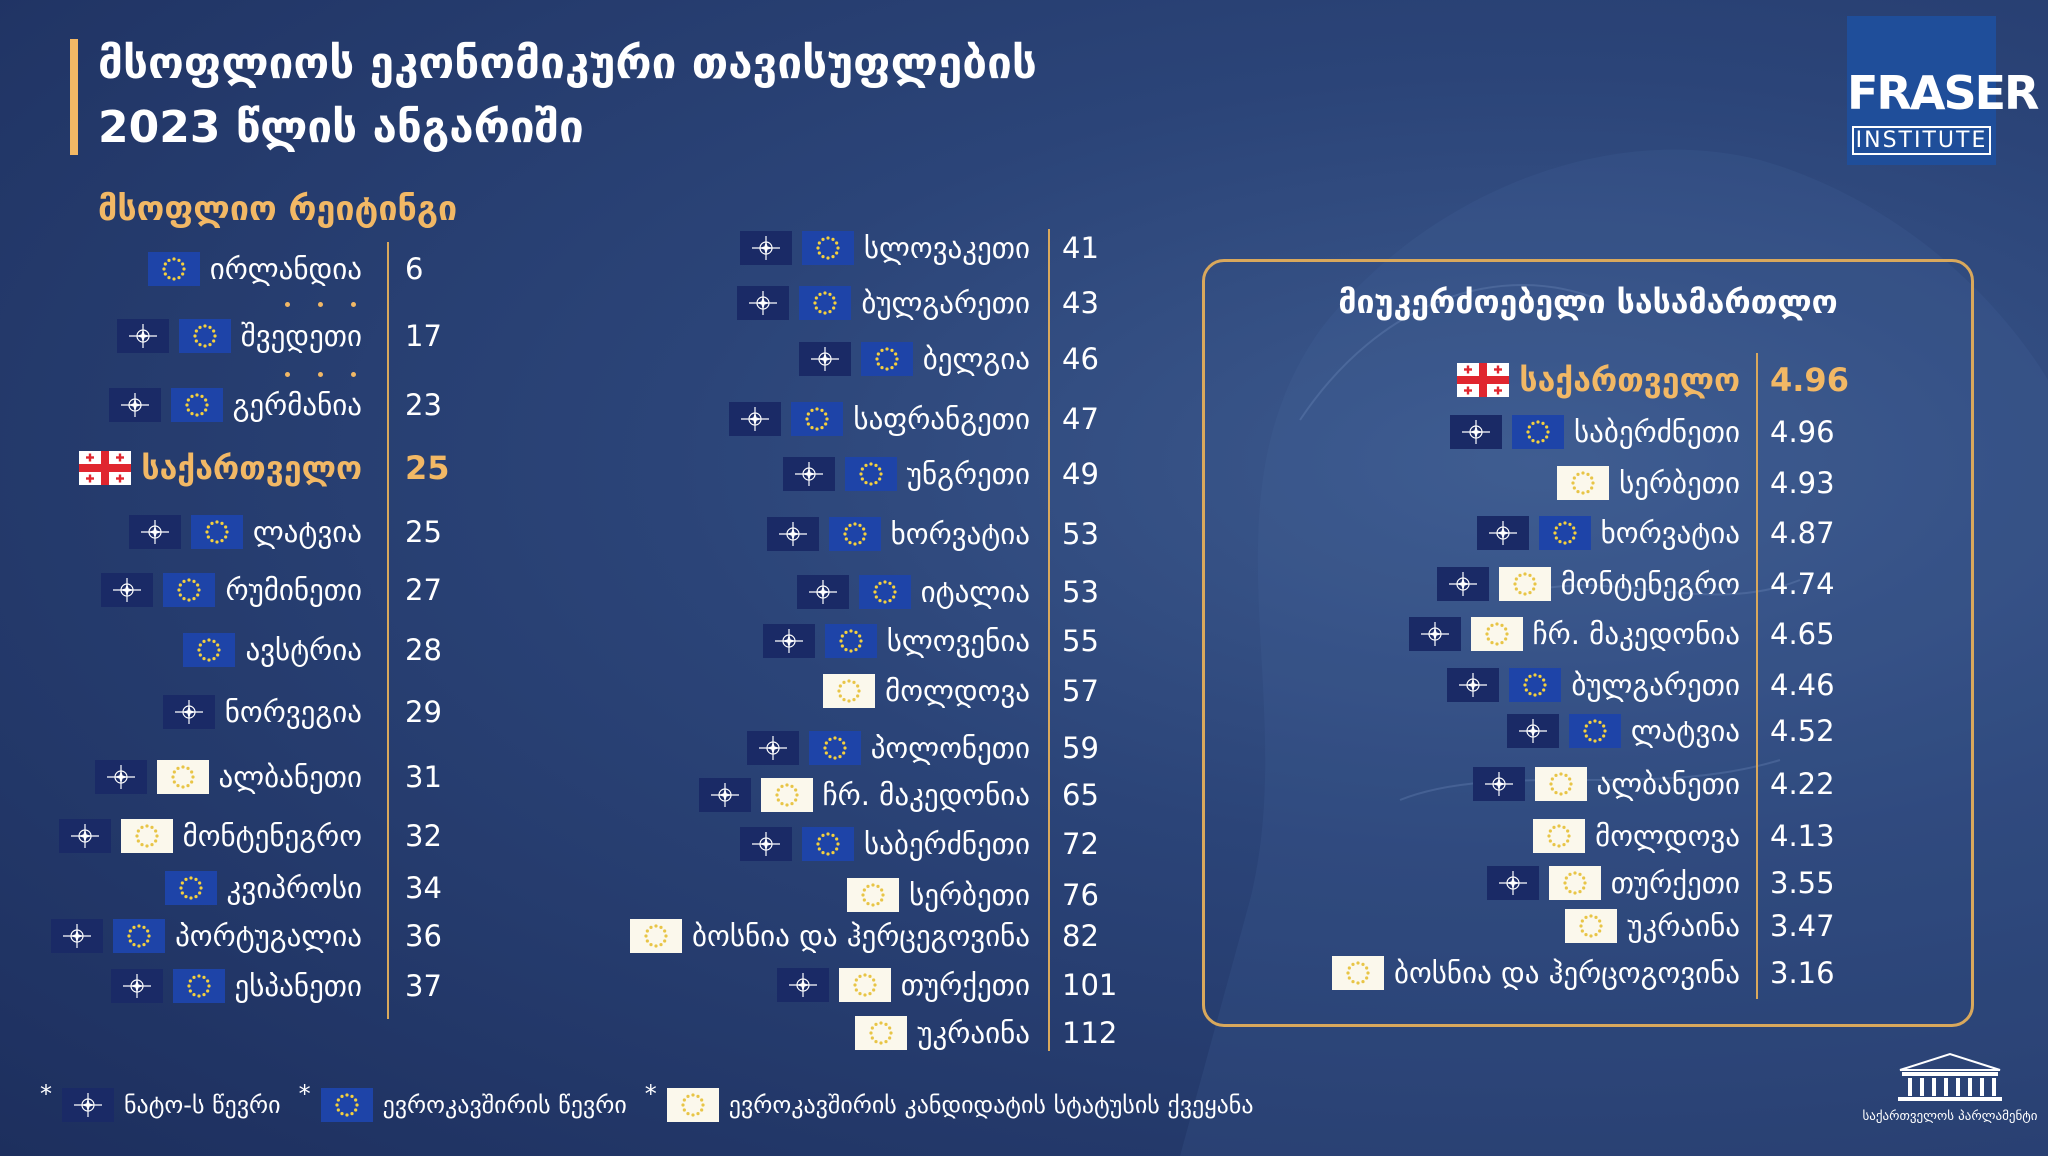 The image size is (2048, 1156). I want to click on country-row: ბოსნია და ჰერცოგოვინა, so click(1535, 973).